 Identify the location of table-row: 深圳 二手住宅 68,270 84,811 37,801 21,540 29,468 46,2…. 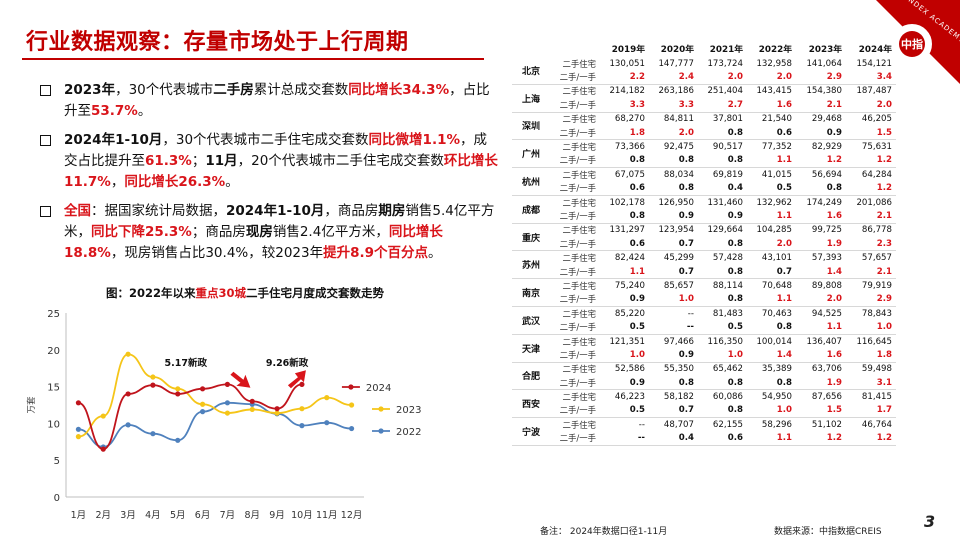
(704, 126).